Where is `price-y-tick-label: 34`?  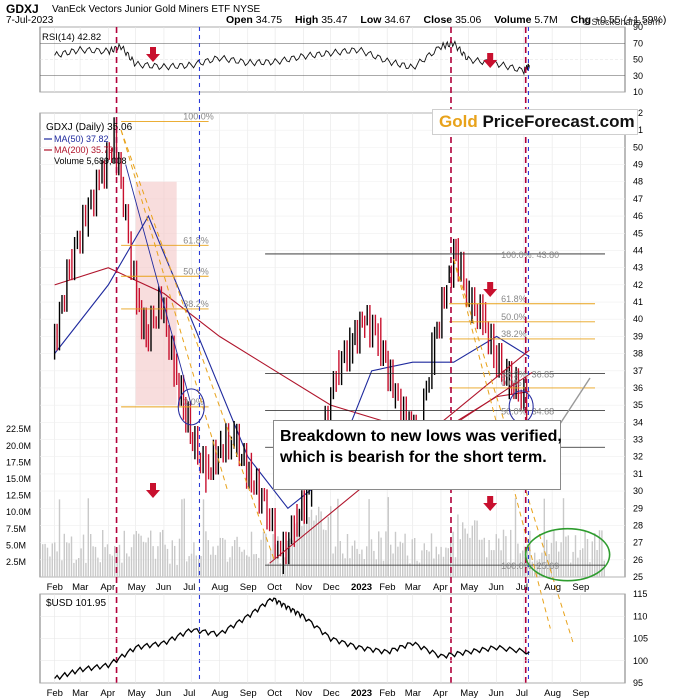
price-y-tick-label: 34 is located at coordinates (638, 422).